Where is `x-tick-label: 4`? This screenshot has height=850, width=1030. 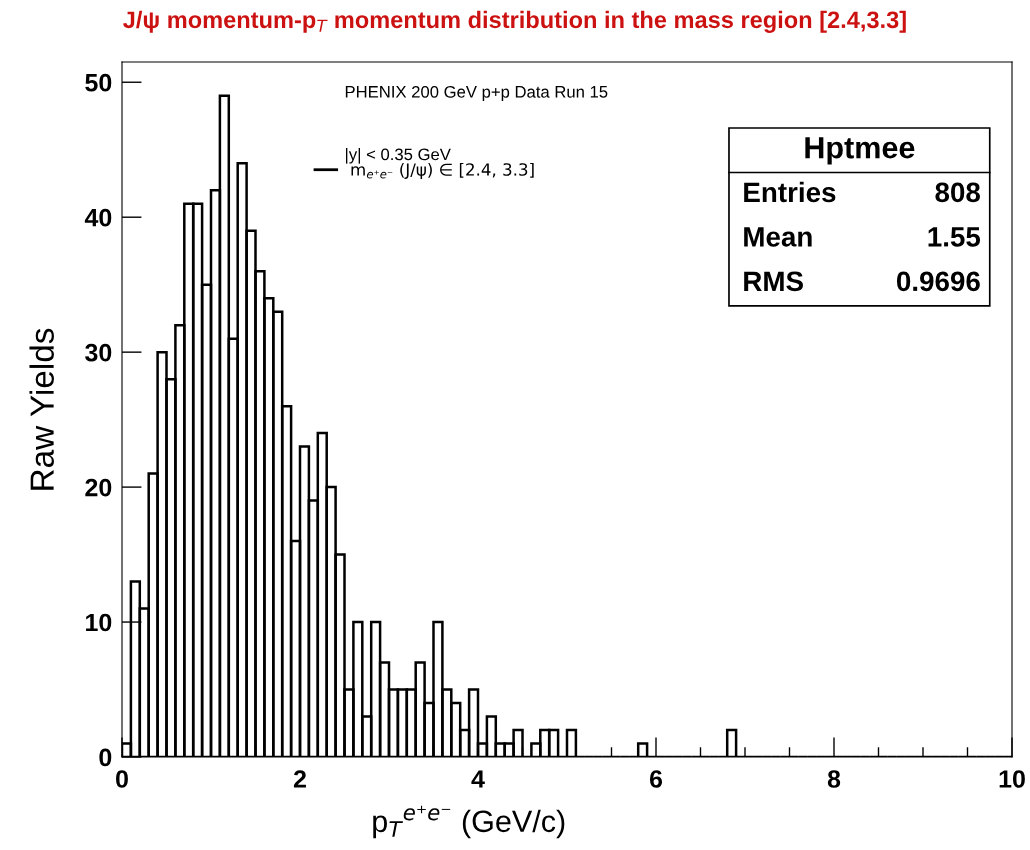
x-tick-label: 4 is located at coordinates (478, 779).